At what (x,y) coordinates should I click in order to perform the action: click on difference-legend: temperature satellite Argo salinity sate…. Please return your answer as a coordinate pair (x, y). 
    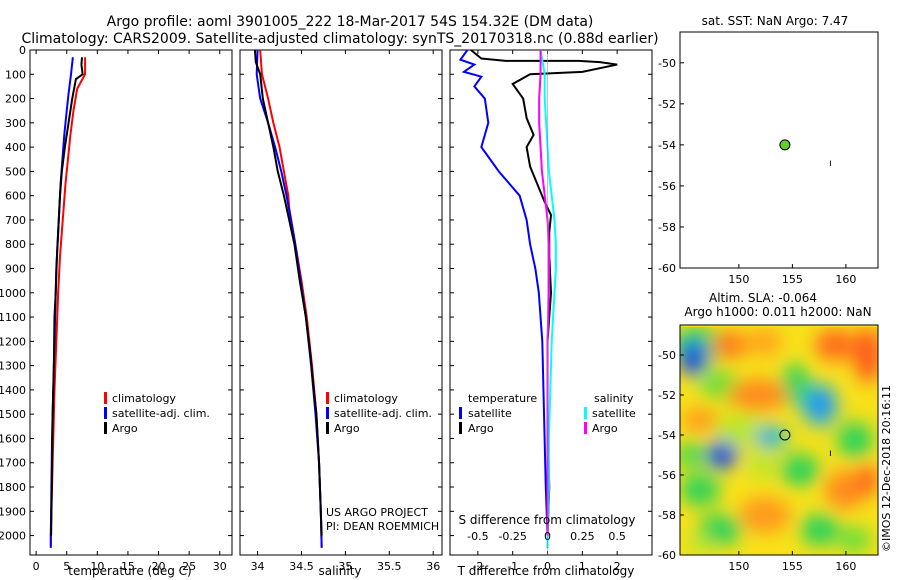
    Looking at the image, I should click on (547, 413).